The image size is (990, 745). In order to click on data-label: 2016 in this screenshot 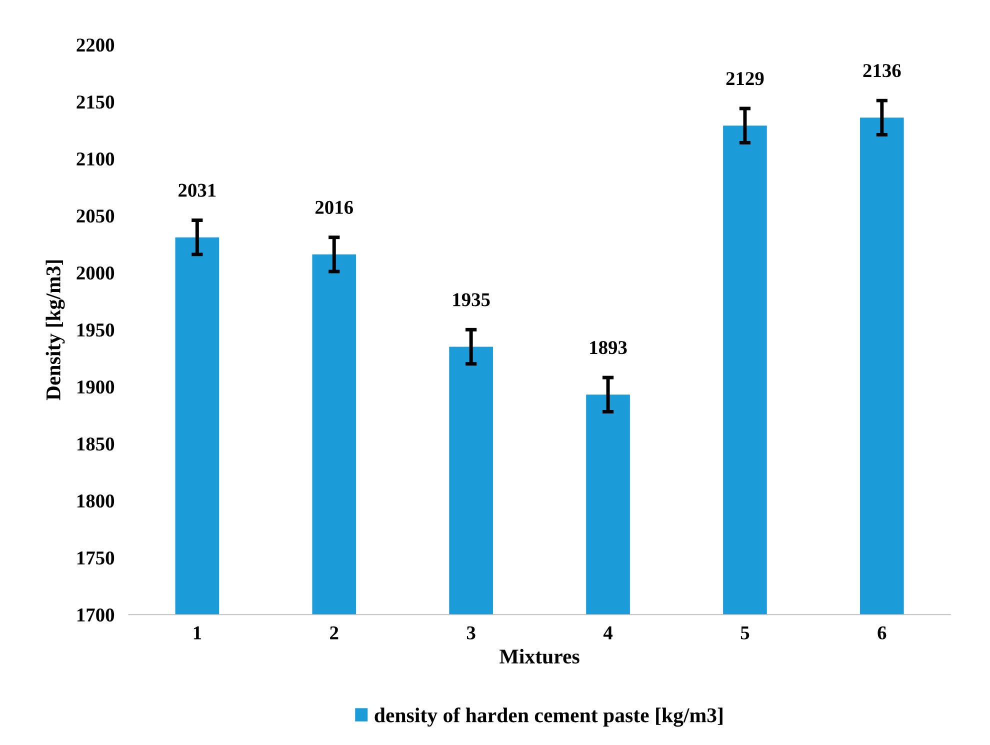, I will do `click(334, 207)`.